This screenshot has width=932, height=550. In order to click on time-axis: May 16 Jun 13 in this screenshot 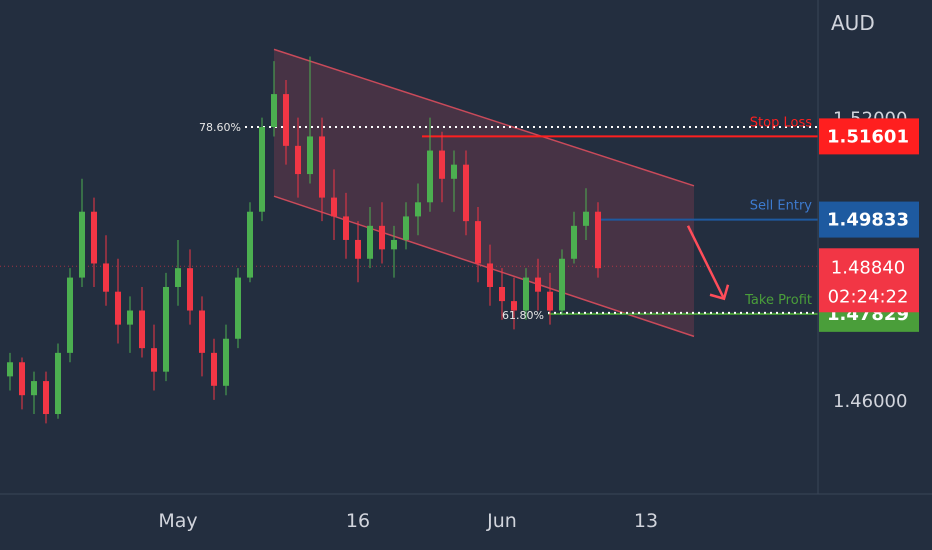, I will do `click(408, 521)`.